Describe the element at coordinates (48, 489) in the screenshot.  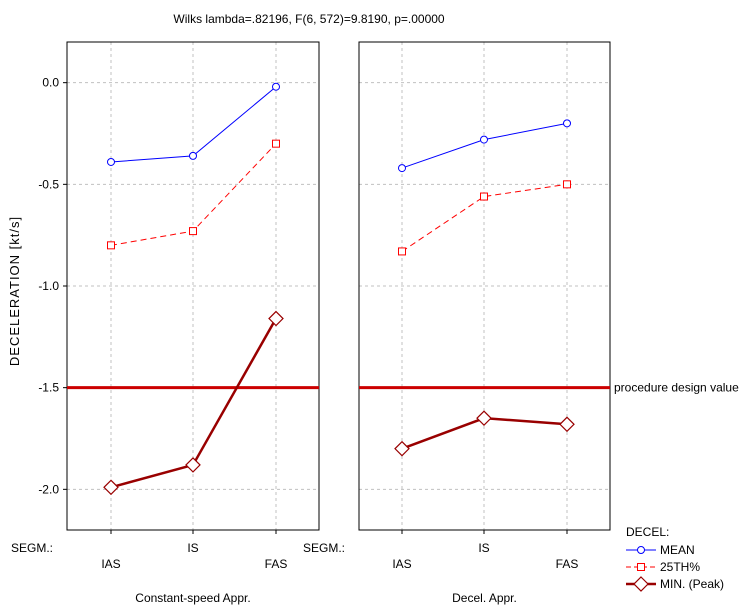
I see `y-tick-label: -2.0` at that location.